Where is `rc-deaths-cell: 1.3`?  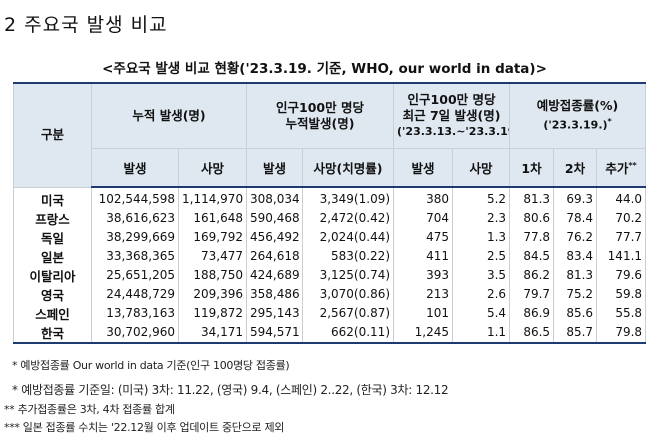 rc-deaths-cell: 1.3 is located at coordinates (481, 237).